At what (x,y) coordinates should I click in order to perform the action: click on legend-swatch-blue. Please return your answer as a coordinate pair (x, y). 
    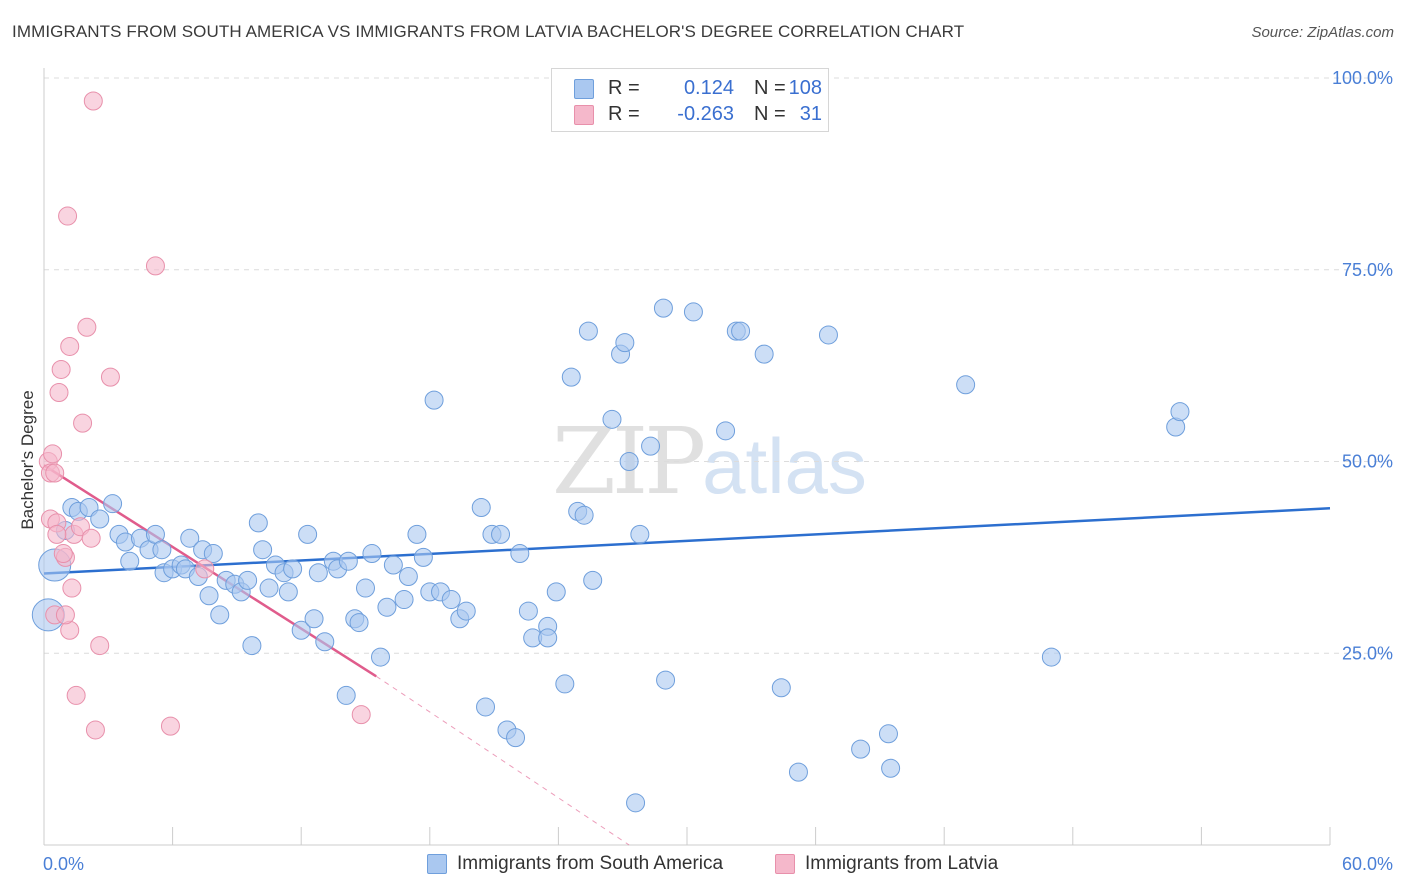
    Looking at the image, I should click on (584, 89).